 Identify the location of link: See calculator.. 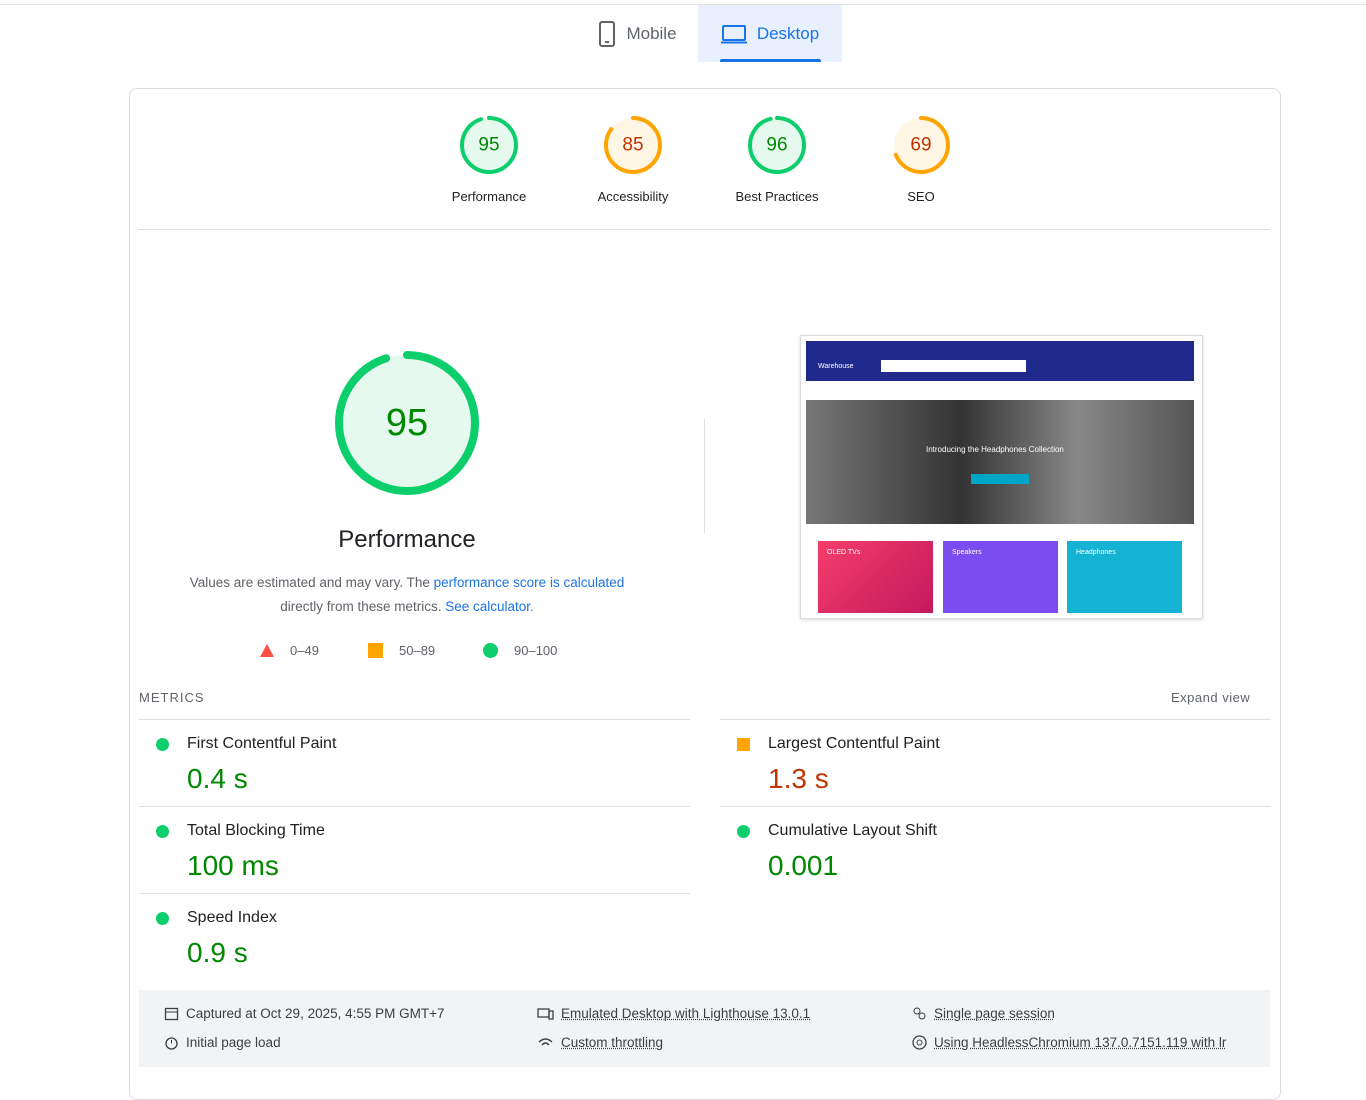
(489, 606).